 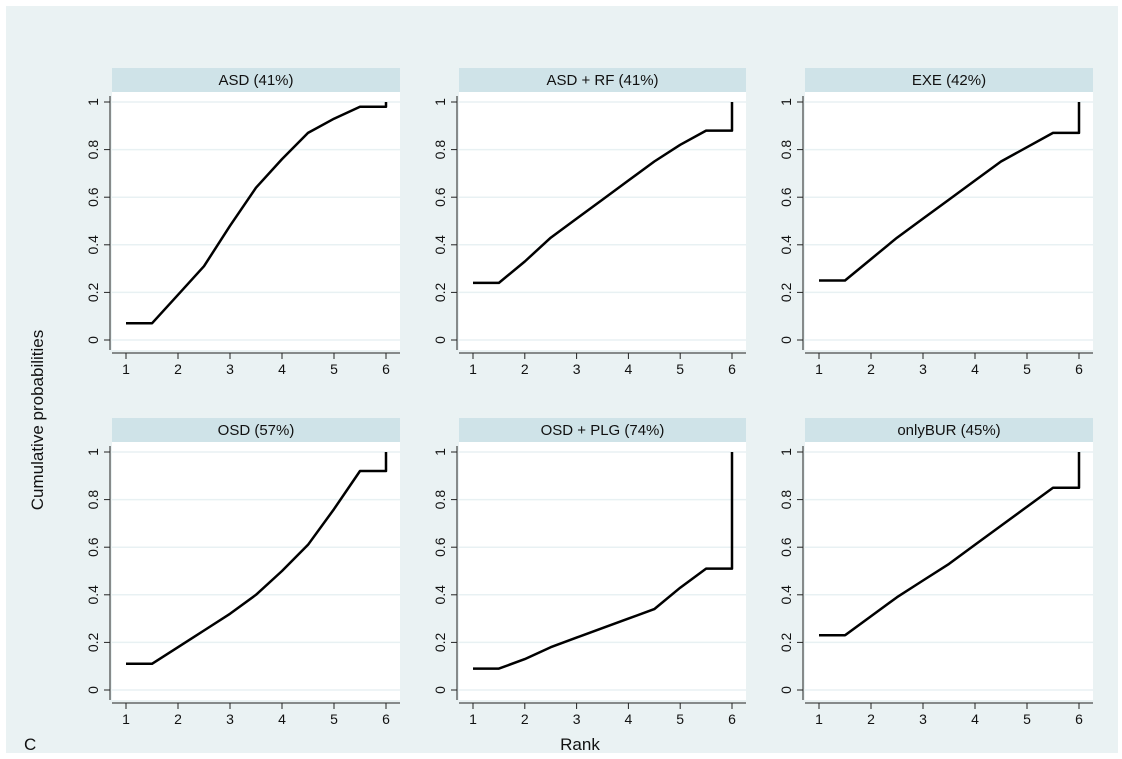 What do you see at coordinates (580, 744) in the screenshot?
I see `x-axis-label: Rank` at bounding box center [580, 744].